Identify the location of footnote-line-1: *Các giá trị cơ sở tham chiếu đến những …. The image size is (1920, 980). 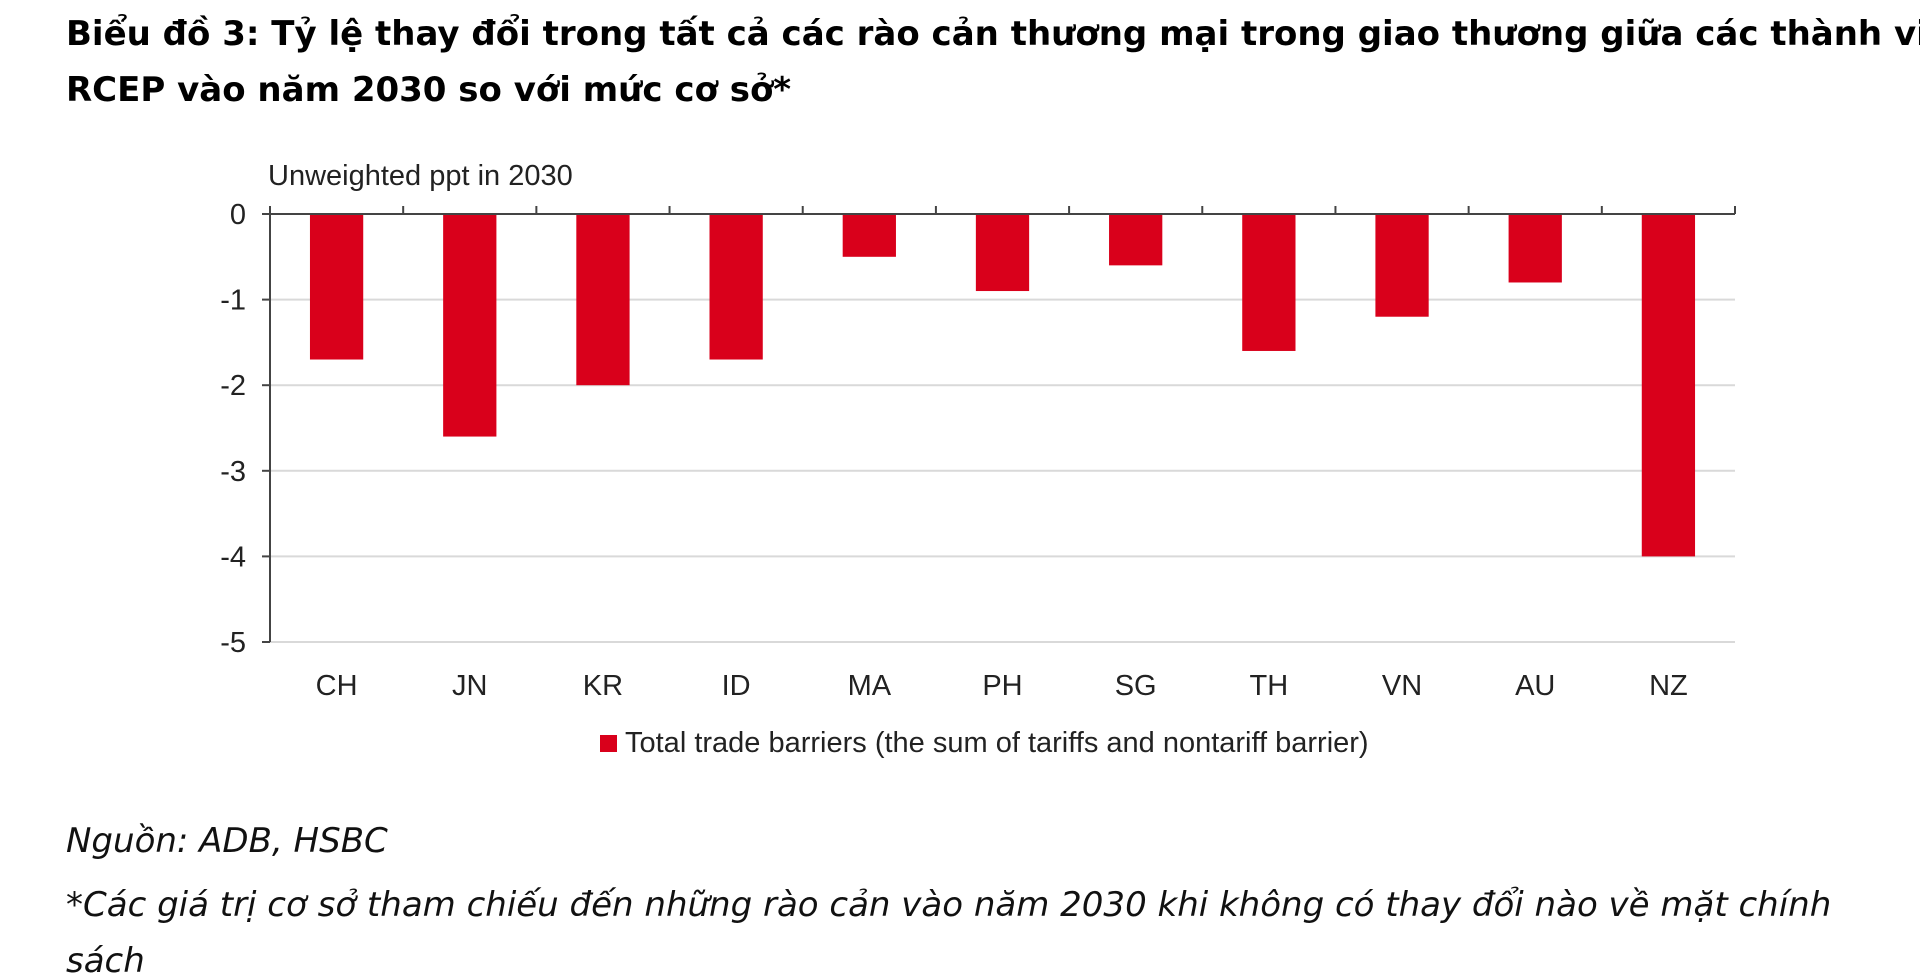
(949, 905).